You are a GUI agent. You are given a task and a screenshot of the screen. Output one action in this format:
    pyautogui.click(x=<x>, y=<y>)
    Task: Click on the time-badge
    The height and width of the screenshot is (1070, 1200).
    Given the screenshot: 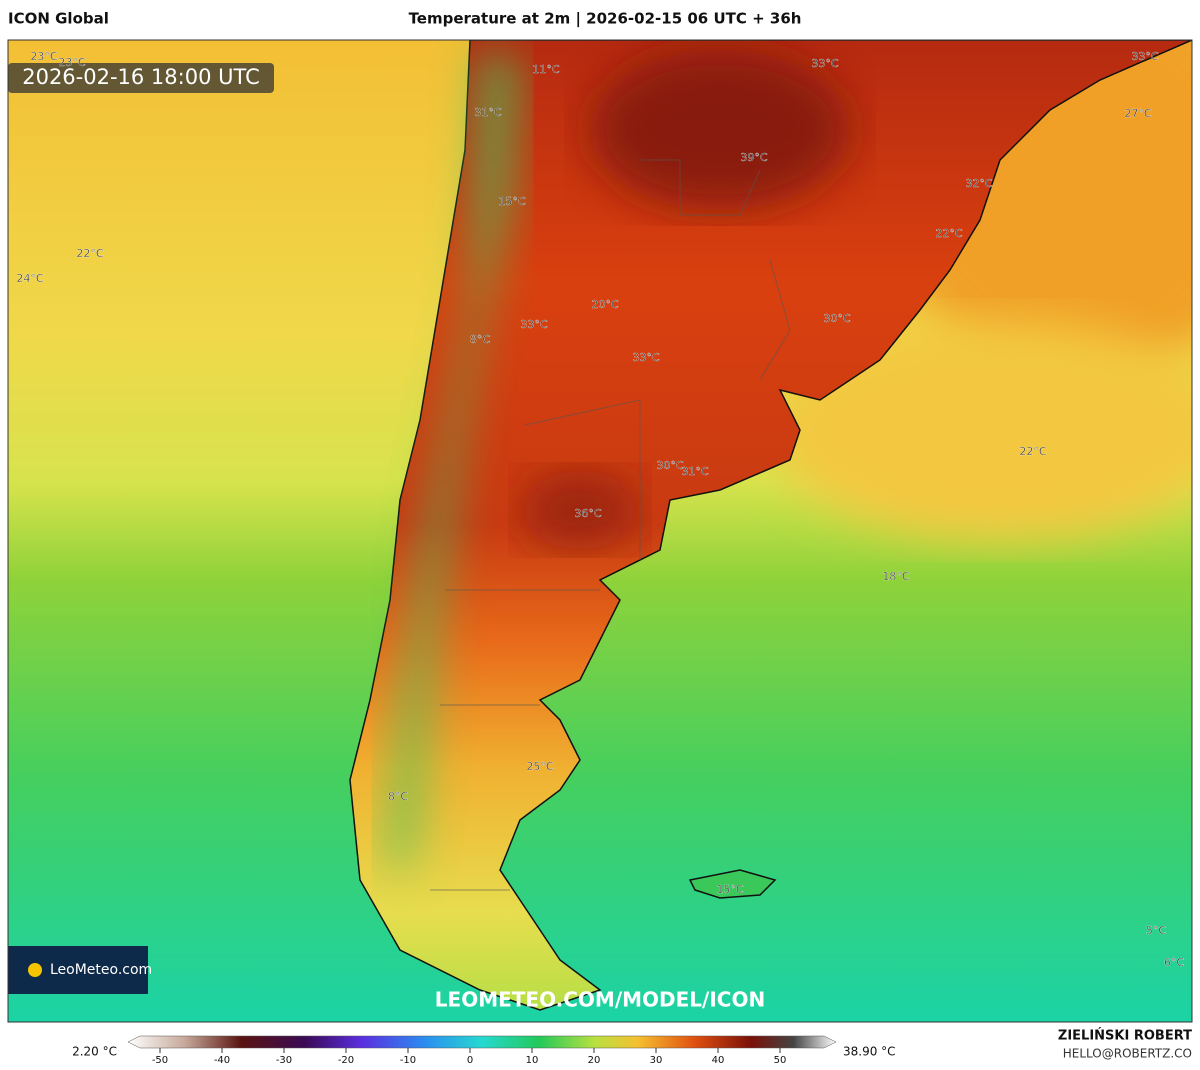 What is the action you would take?
    pyautogui.click(x=141, y=78)
    